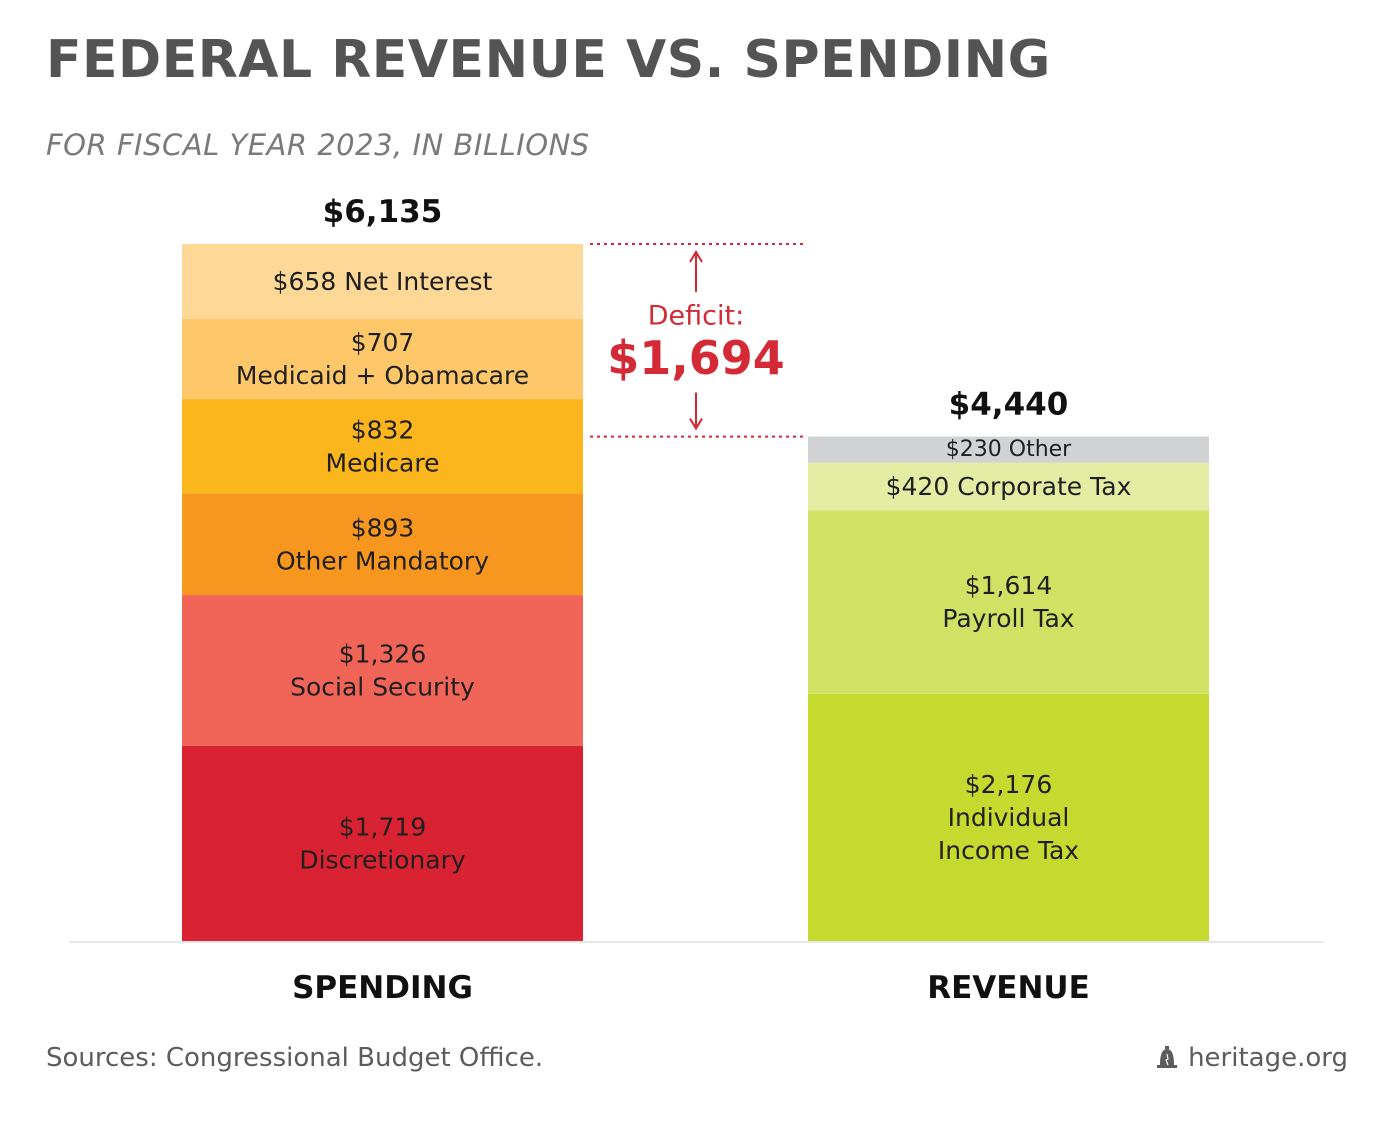 Image resolution: width=1394 pixels, height=1129 pixels. Describe the element at coordinates (1008, 585) in the screenshot. I see `revenue-payroll-tax-label: $1,614` at that location.